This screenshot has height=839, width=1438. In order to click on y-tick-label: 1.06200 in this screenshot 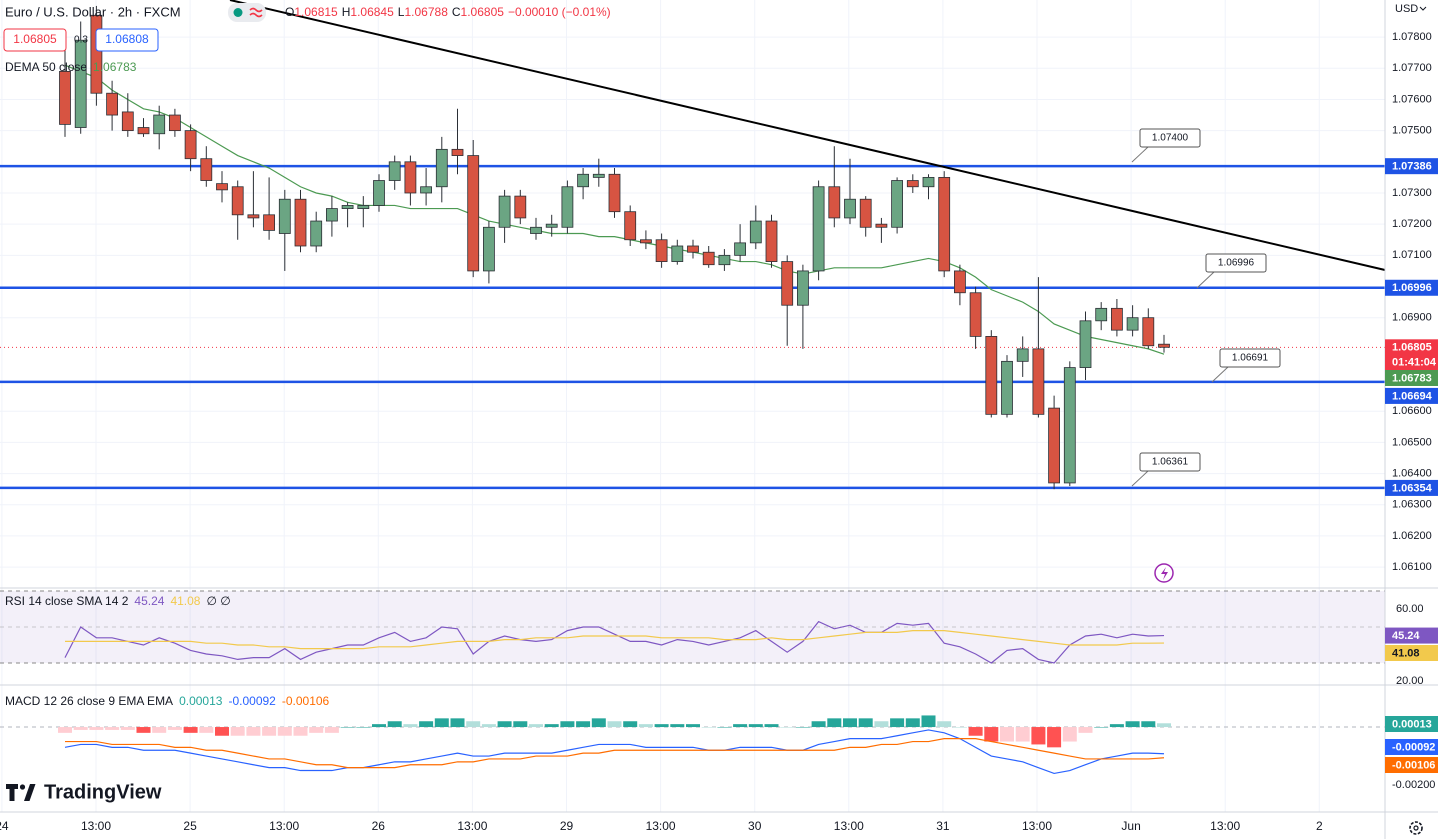, I will do `click(1412, 536)`.